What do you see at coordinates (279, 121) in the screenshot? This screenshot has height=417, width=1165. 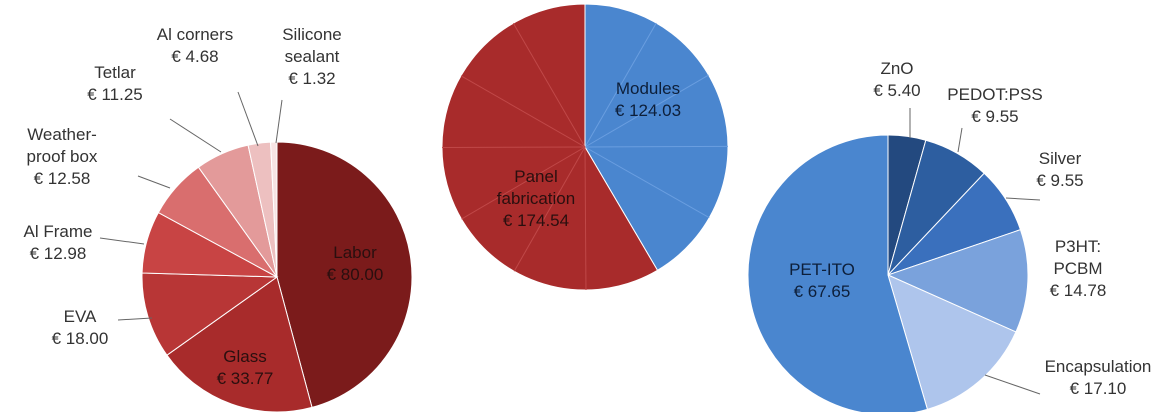 I see `chart1-silicone-sealant-leader-line` at bounding box center [279, 121].